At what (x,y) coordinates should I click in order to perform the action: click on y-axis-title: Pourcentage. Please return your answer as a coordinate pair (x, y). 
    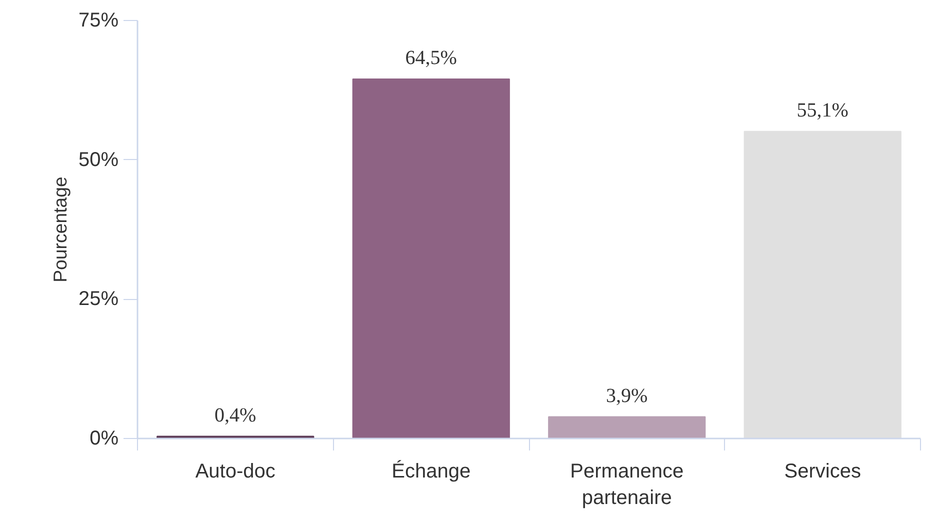
    Looking at the image, I should click on (59, 229).